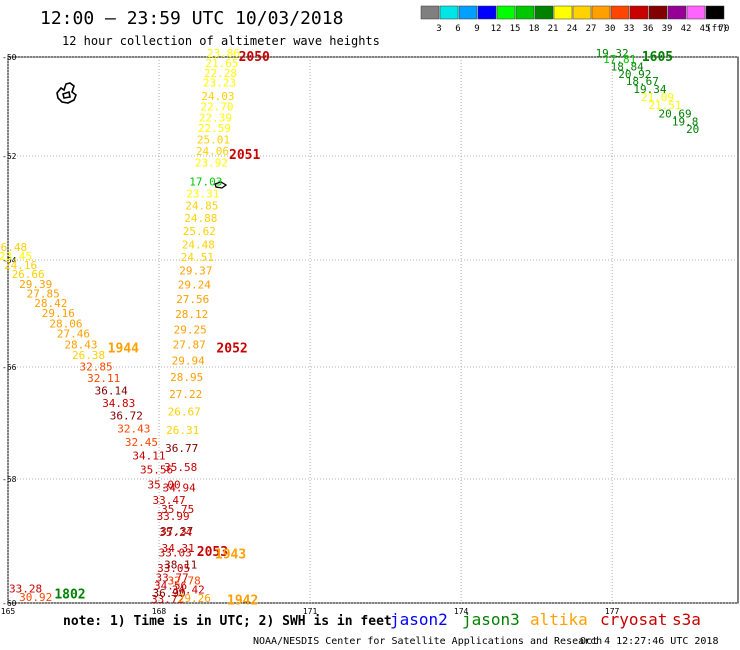 Image resolution: width=740 pixels, height=650 pixels. What do you see at coordinates (717, 29) in the screenshot?
I see `colorbar-unit: (ft)` at bounding box center [717, 29].